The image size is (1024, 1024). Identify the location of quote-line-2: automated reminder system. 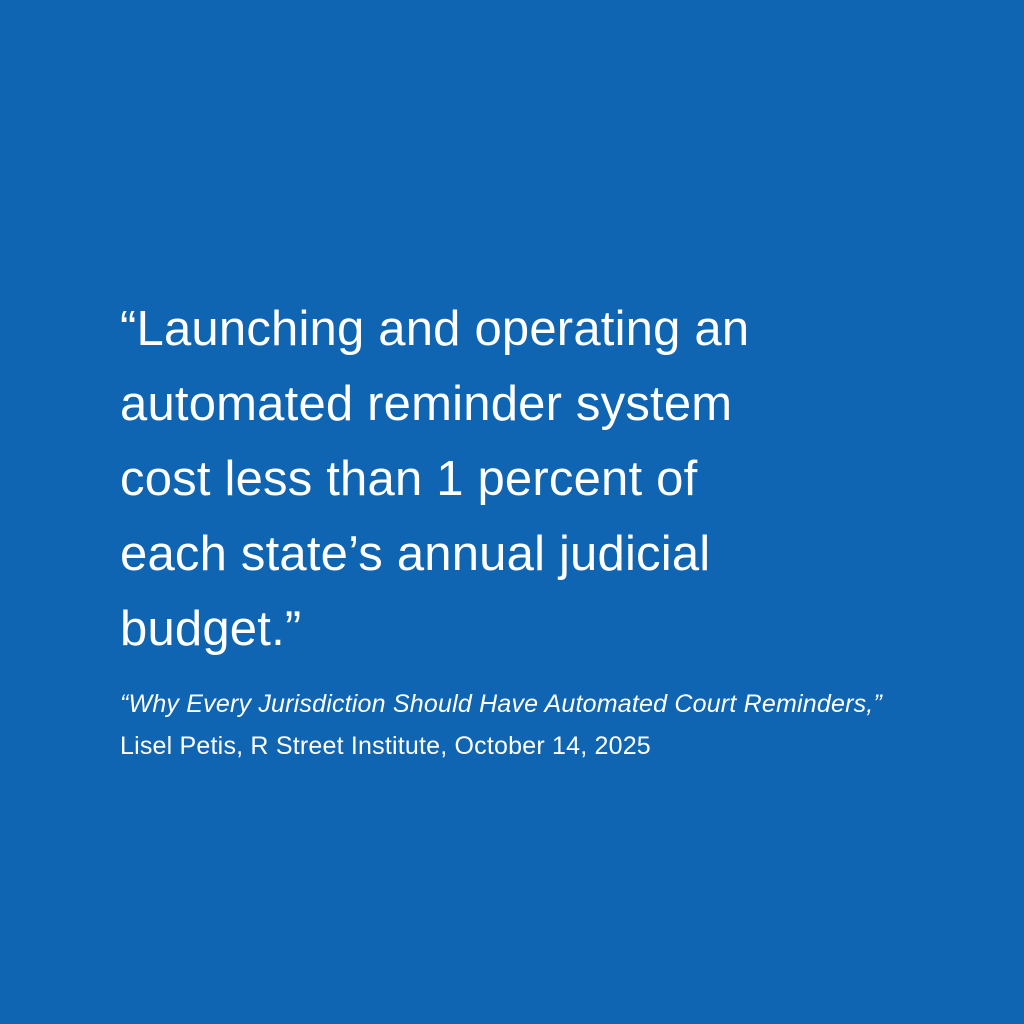
(426, 404).